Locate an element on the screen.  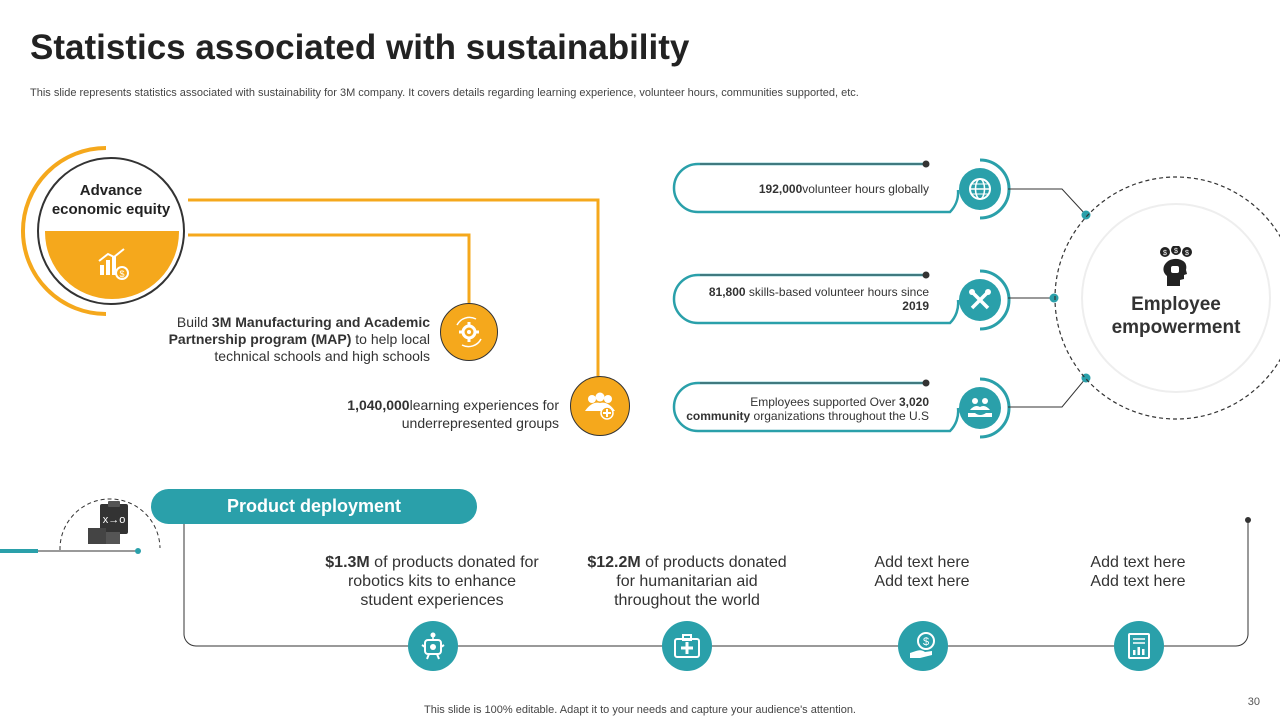
product-item-placeholder-3-line1: Add text here is located at coordinates (922, 562).